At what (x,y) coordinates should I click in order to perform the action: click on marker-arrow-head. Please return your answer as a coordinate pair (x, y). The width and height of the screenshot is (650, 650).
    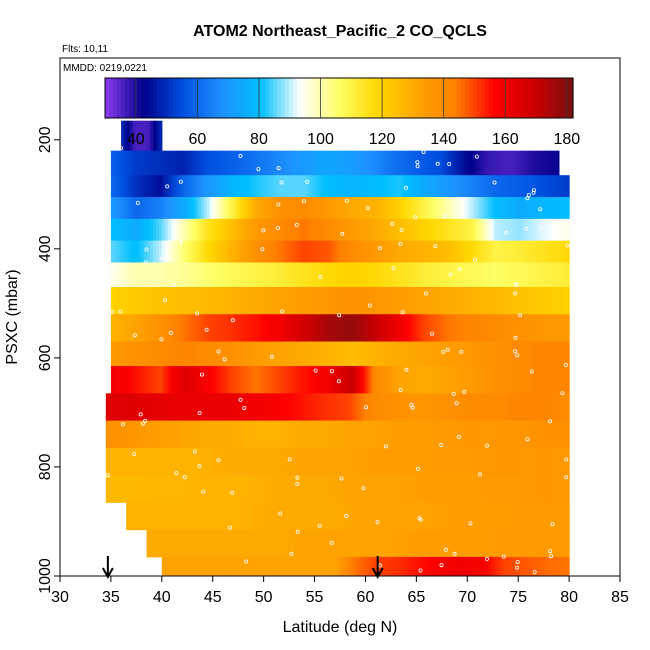
    Looking at the image, I should click on (107, 573).